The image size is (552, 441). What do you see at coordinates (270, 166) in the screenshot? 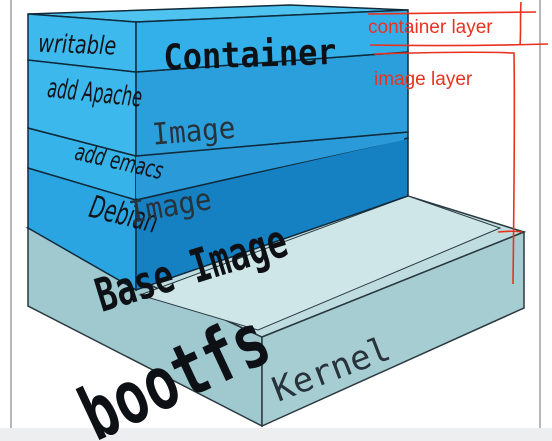
I see `emacs-front-face-fill` at bounding box center [270, 166].